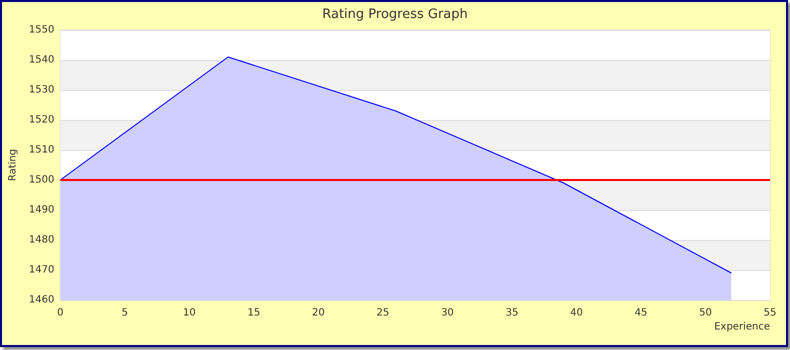 This screenshot has width=790, height=350. What do you see at coordinates (41, 90) in the screenshot?
I see `y-tick-label: 1530` at bounding box center [41, 90].